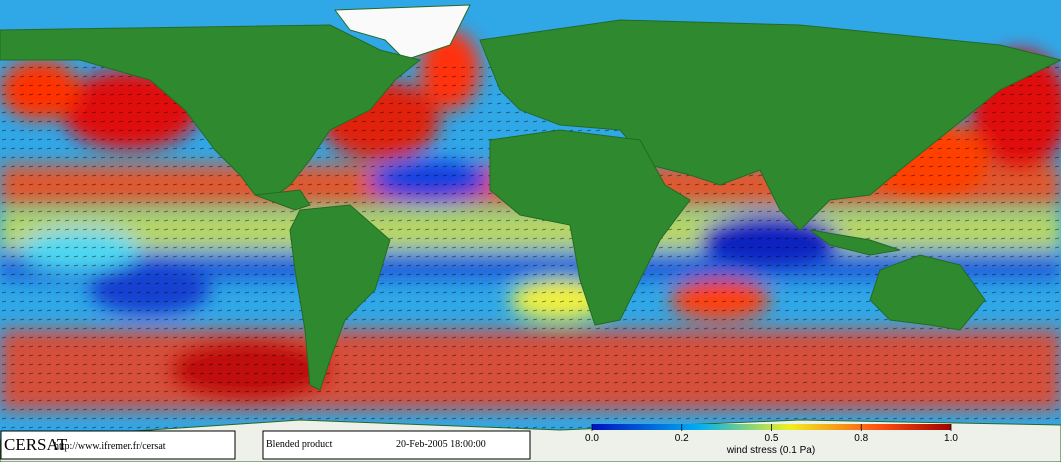 The width and height of the screenshot is (1061, 462). Describe the element at coordinates (110, 446) in the screenshot. I see `url: http://www.ifremer.fr/cersat` at that location.